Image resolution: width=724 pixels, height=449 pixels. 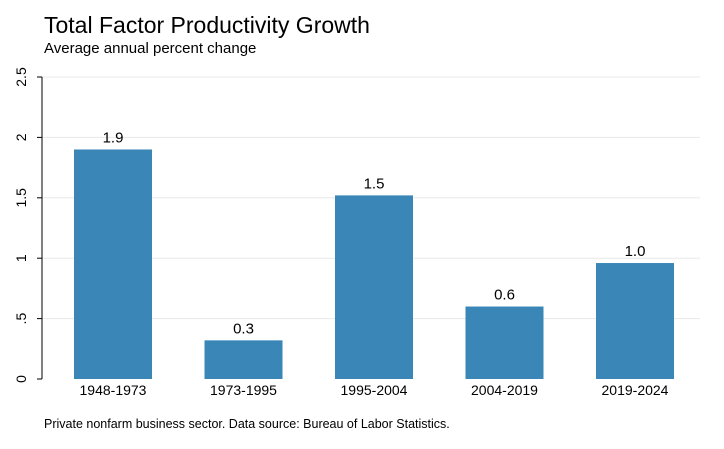 I want to click on data-label: 1.0, so click(x=635, y=251).